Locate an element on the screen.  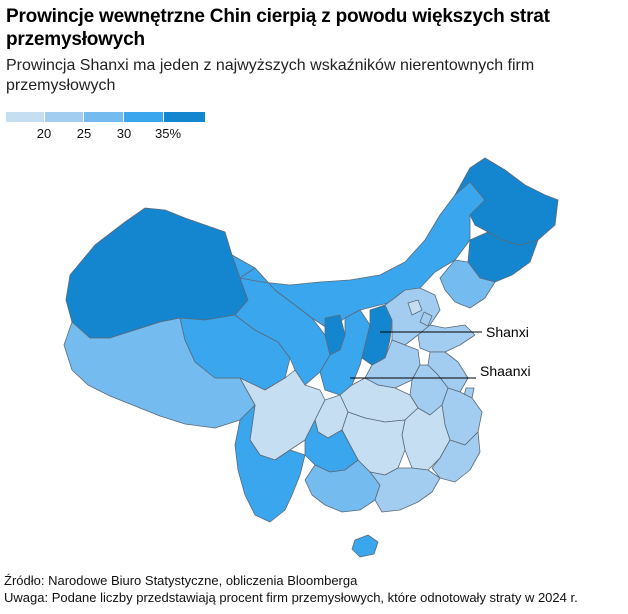
province-hainan is located at coordinates (365, 546).